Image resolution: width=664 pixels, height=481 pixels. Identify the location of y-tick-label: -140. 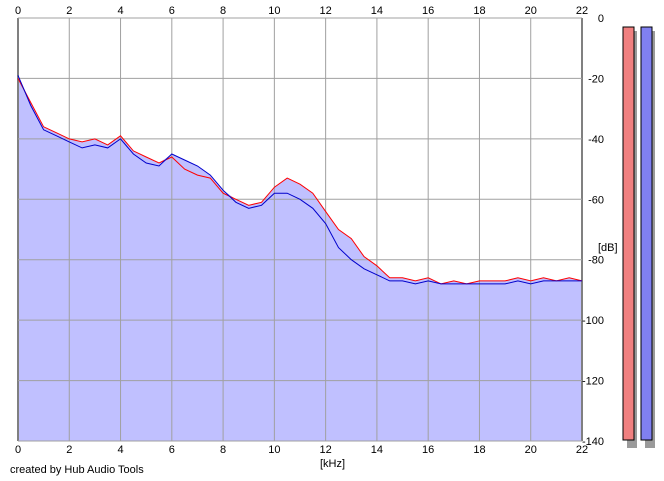
(593, 442).